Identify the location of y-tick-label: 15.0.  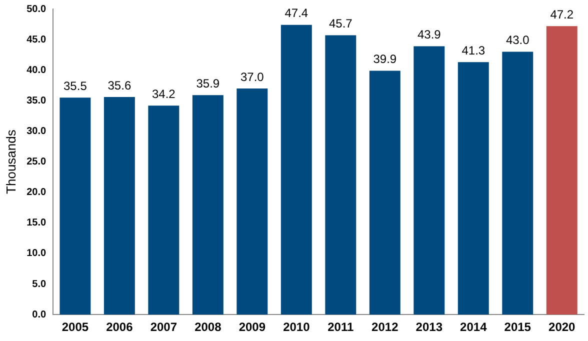
(36, 223).